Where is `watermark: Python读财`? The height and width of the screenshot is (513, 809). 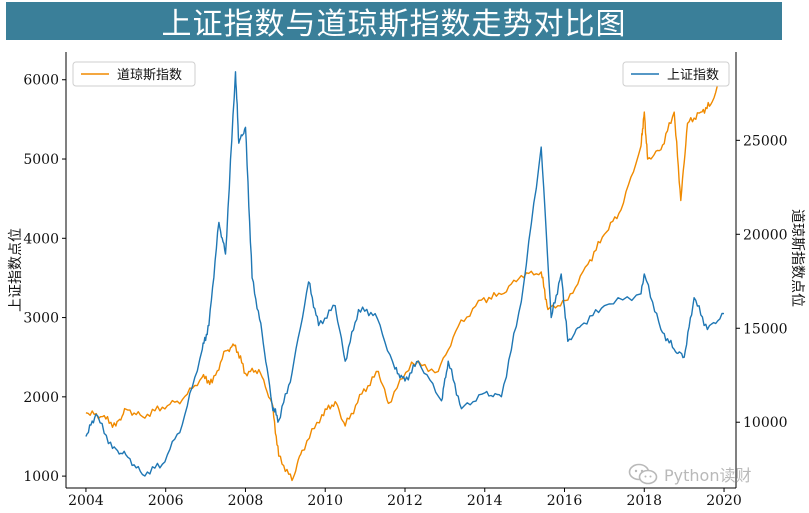 watermark: Python读财 is located at coordinates (689, 474).